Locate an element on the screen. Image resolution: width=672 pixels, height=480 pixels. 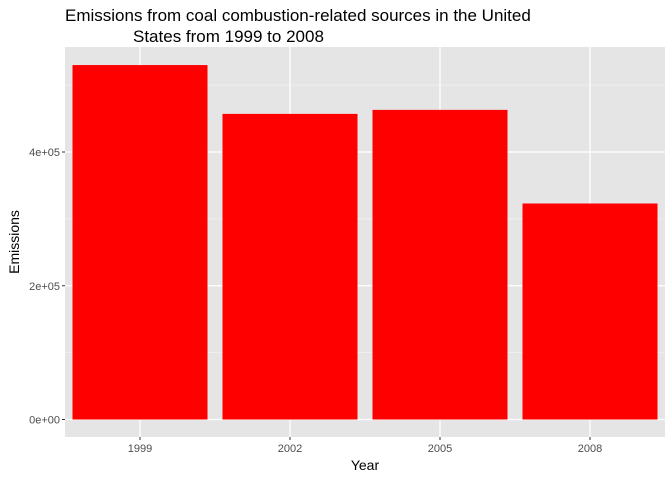
x-tick-label: 2005 is located at coordinates (440, 449).